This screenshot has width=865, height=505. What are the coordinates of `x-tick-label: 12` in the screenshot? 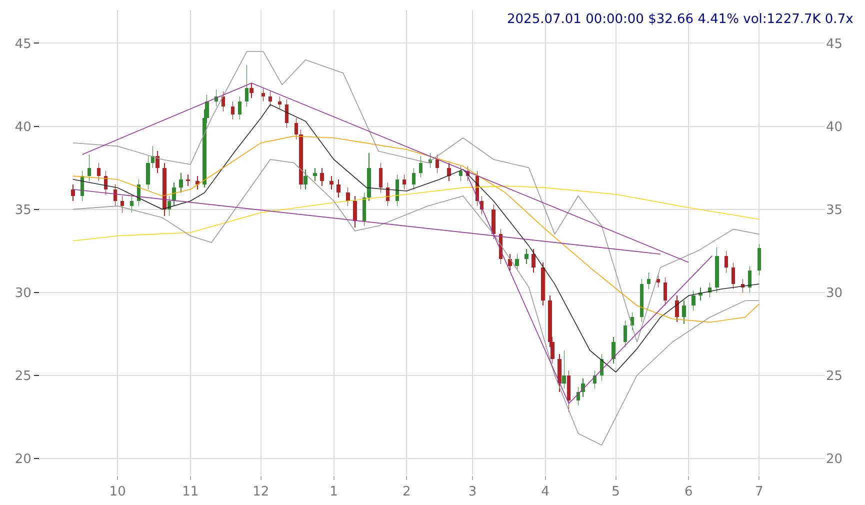 It's located at (261, 492).